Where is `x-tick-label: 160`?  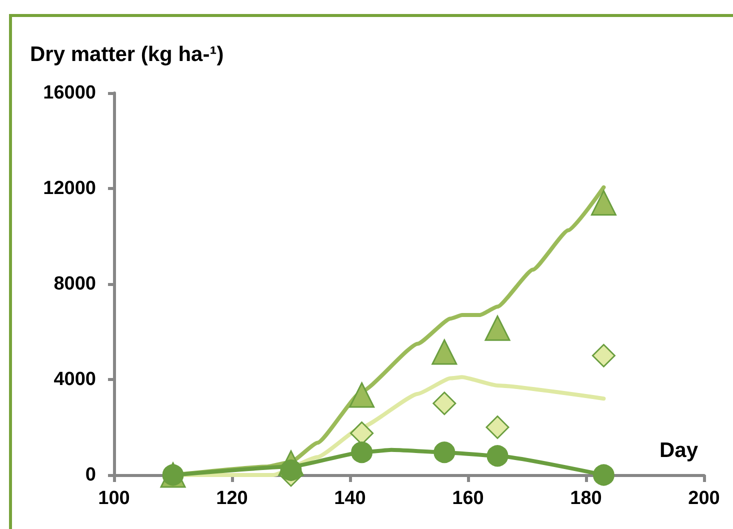 x-tick-label: 160 is located at coordinates (468, 498).